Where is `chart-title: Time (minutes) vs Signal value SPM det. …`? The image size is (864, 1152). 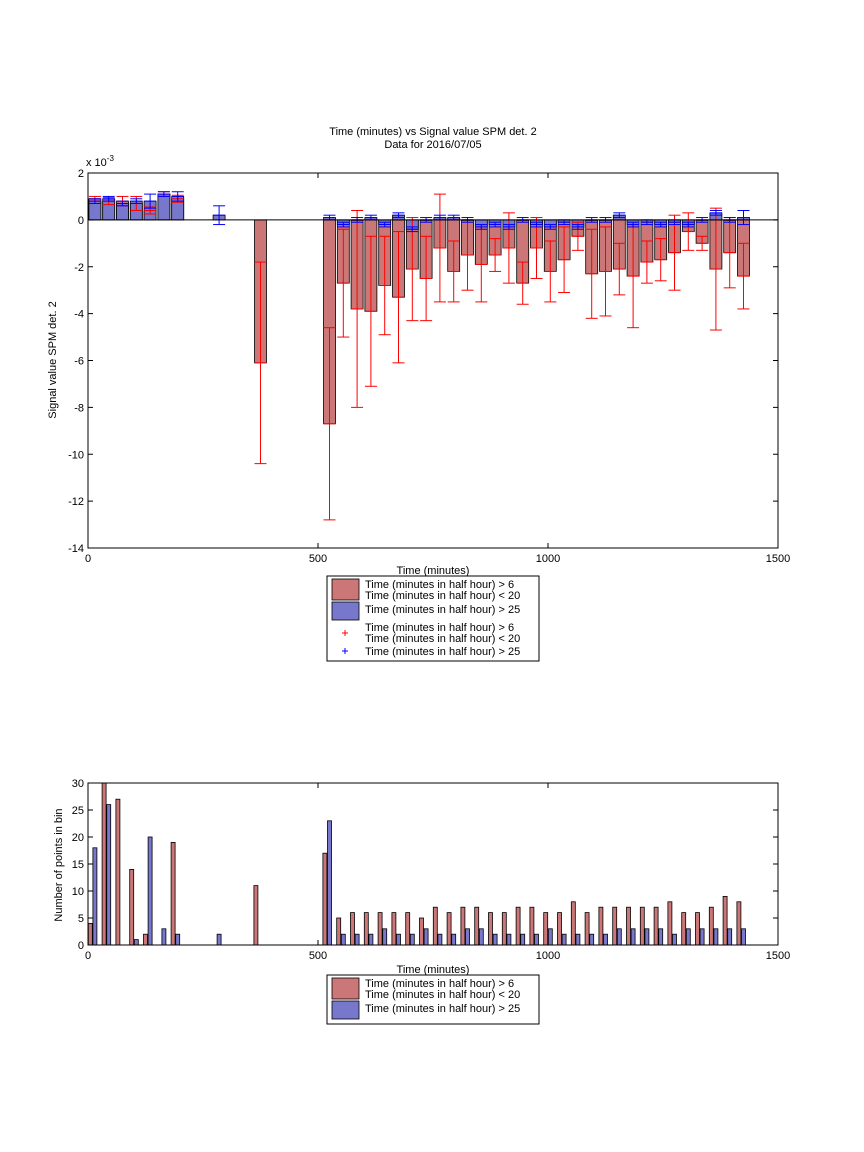 chart-title: Time (minutes) vs Signal value SPM det. … is located at coordinates (432, 132).